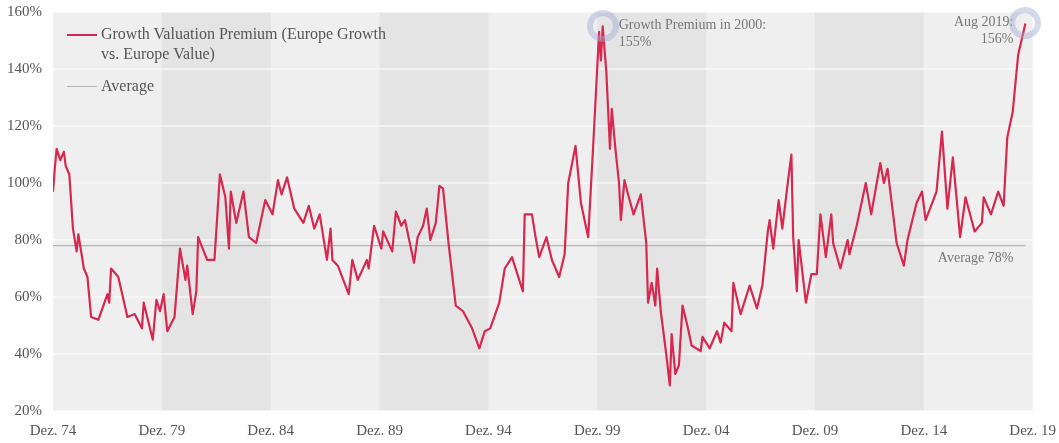 Image resolution: width=1059 pixels, height=443 pixels. Describe the element at coordinates (924, 429) in the screenshot. I see `x-tick-label: Dez. 14` at that location.